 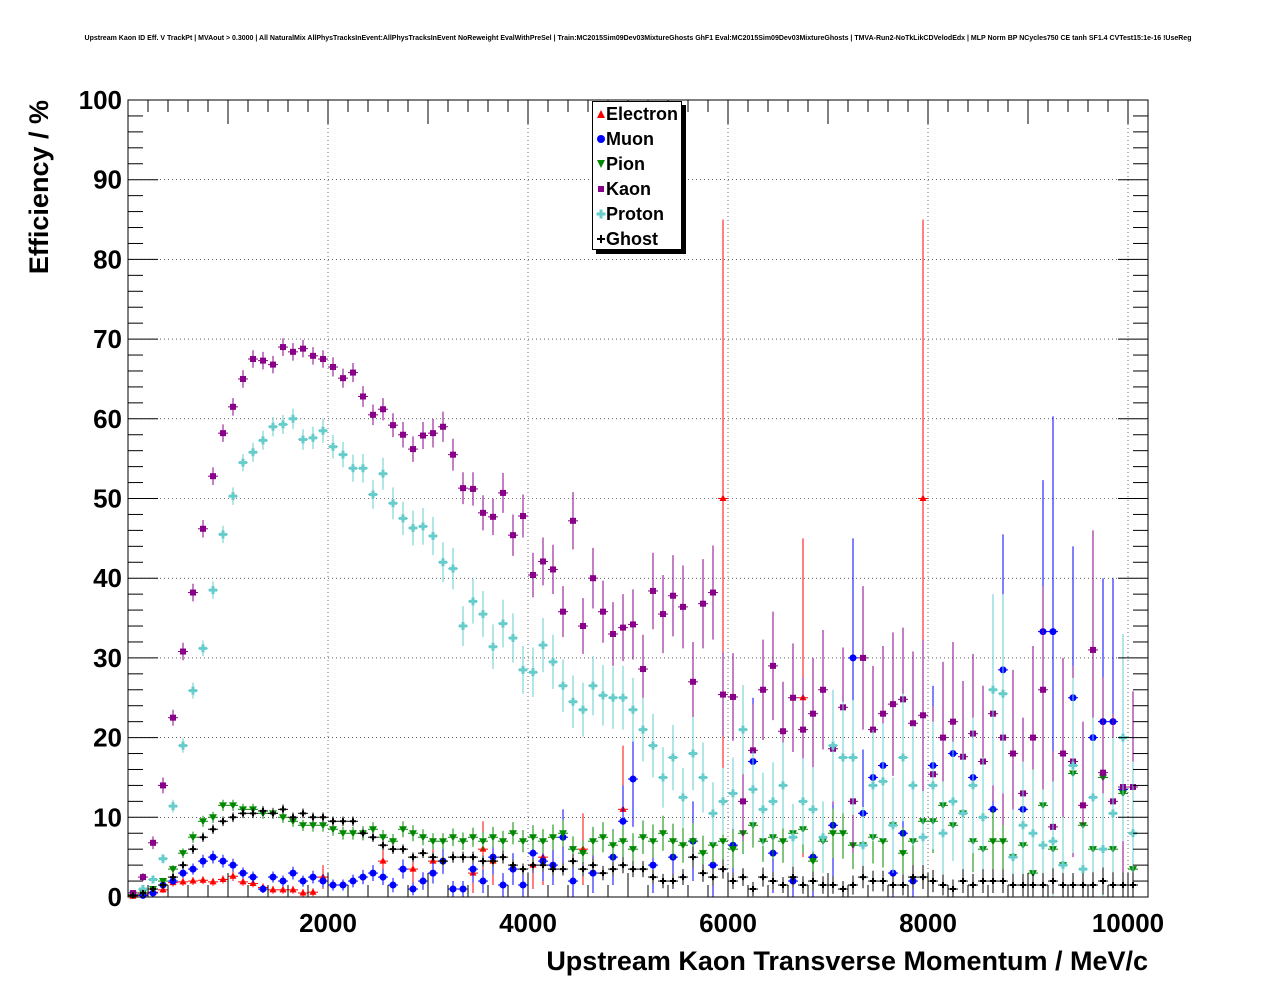 What do you see at coordinates (107, 180) in the screenshot?
I see `y-tick-label: 90` at bounding box center [107, 180].